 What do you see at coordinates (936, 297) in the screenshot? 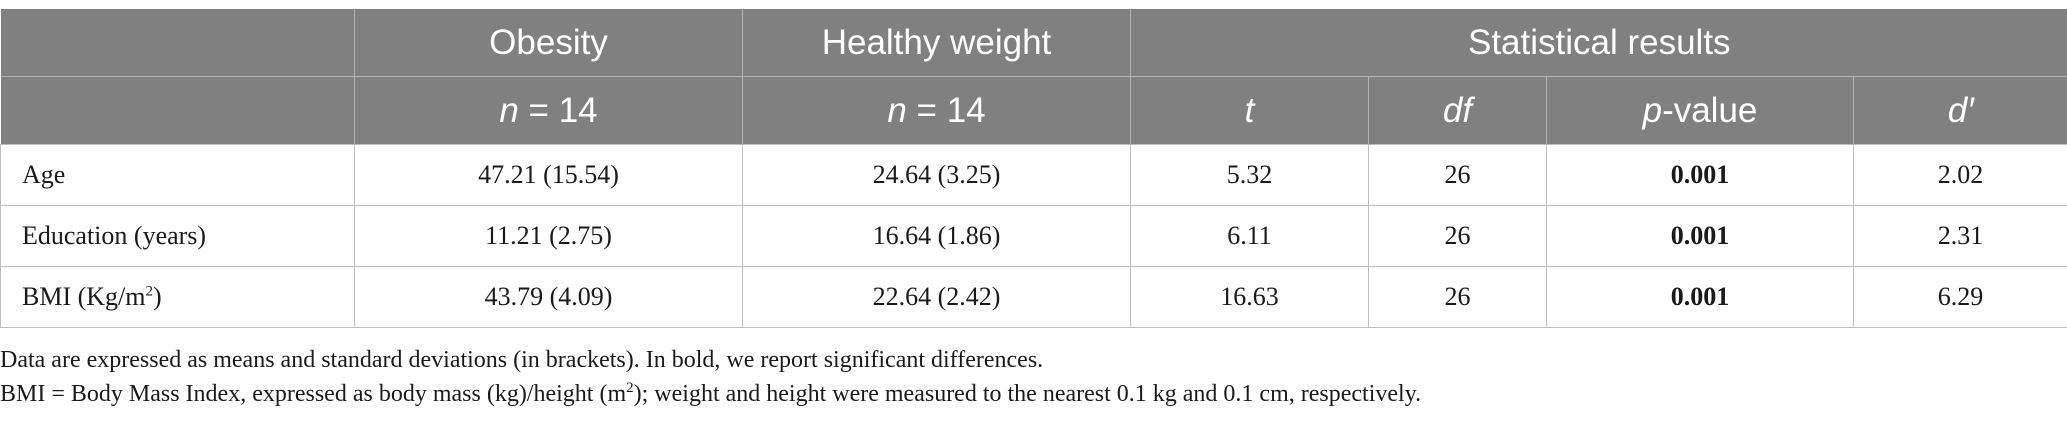
I see `cell-healthy: 22.64 (2.42)` at bounding box center [936, 297].